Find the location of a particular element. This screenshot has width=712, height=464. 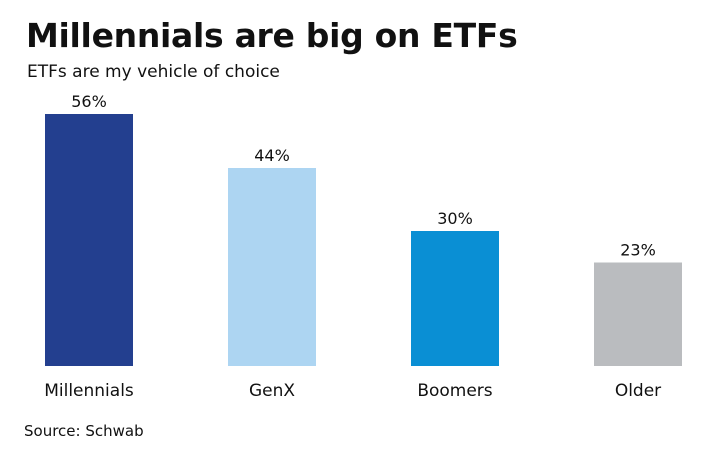

bar-millennials is located at coordinates (89, 240).